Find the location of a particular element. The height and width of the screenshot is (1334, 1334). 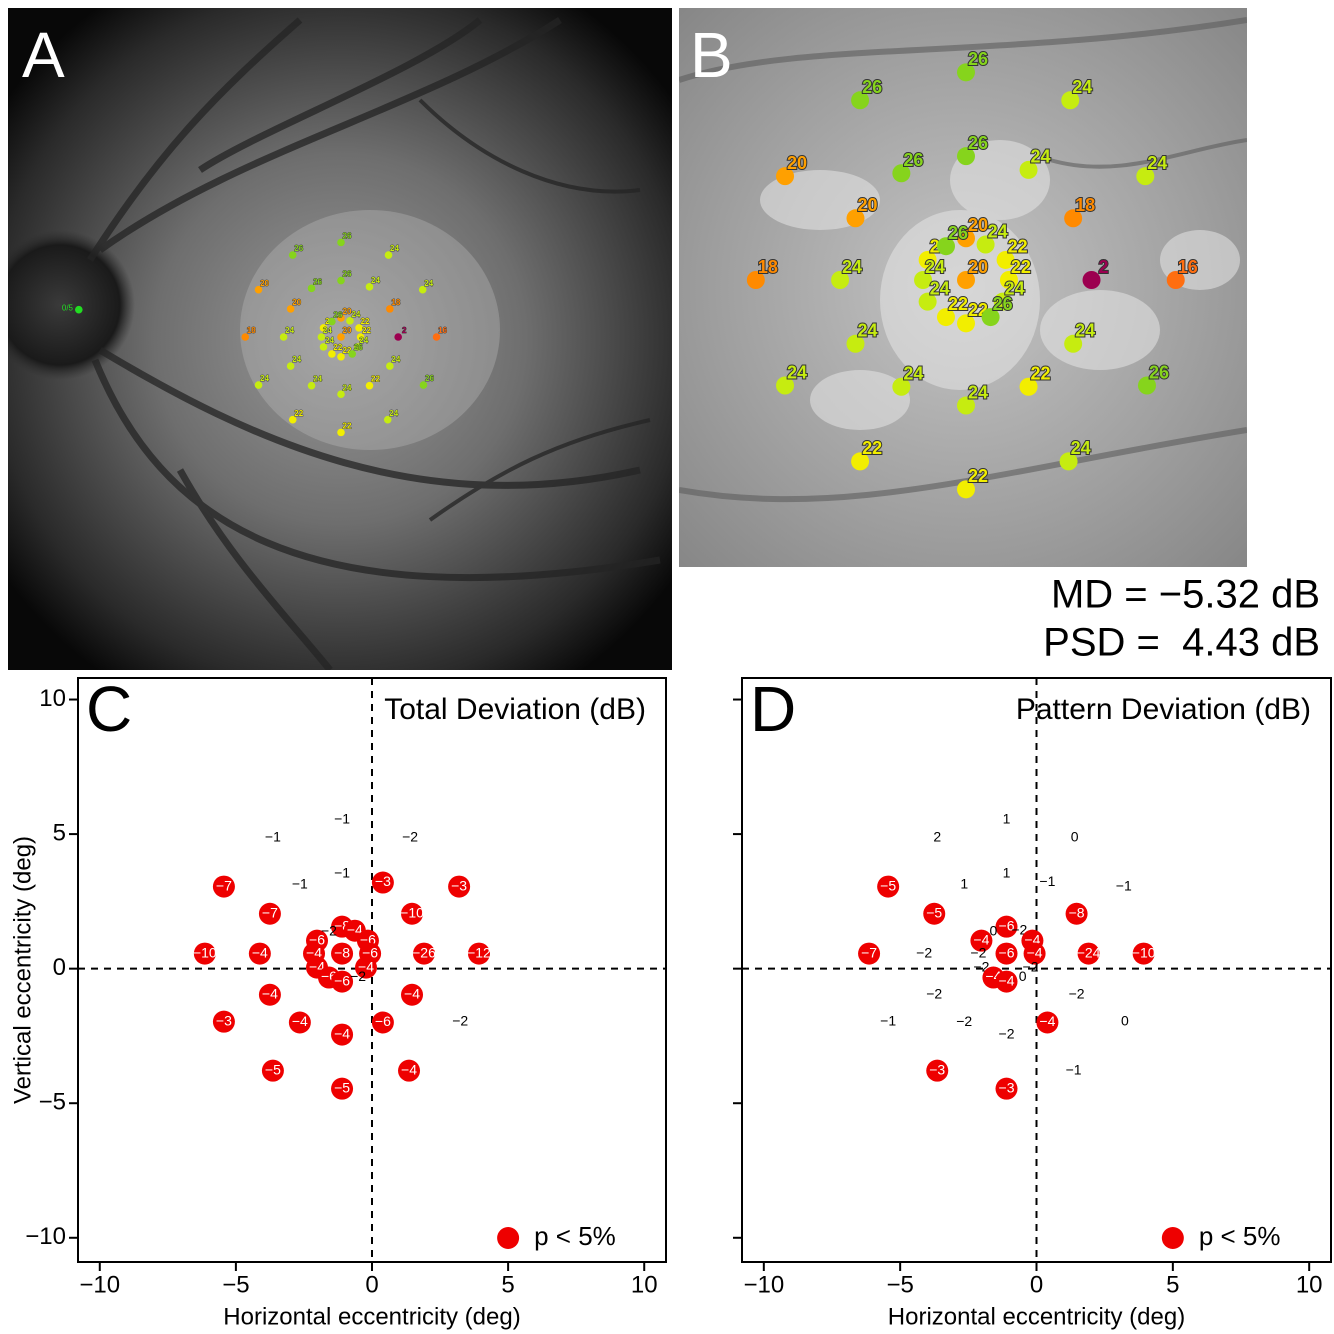

sensitivity-label: 18 is located at coordinates (395, 302).